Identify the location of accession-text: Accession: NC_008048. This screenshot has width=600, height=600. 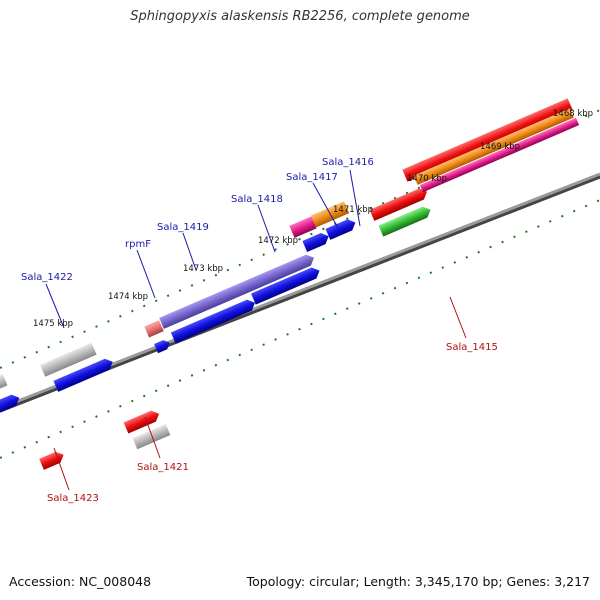
(80, 581).